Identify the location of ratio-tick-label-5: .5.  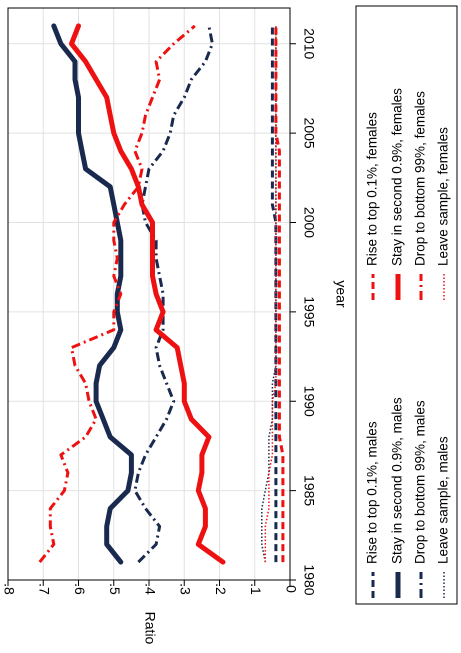
(115, 589).